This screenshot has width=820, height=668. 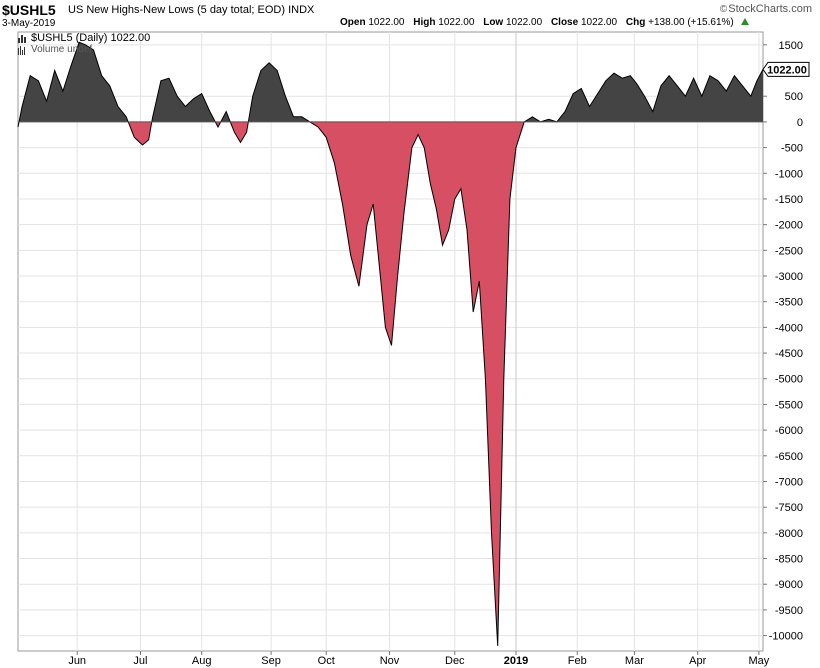 I want to click on x-tick-label: Apr, so click(x=697, y=661).